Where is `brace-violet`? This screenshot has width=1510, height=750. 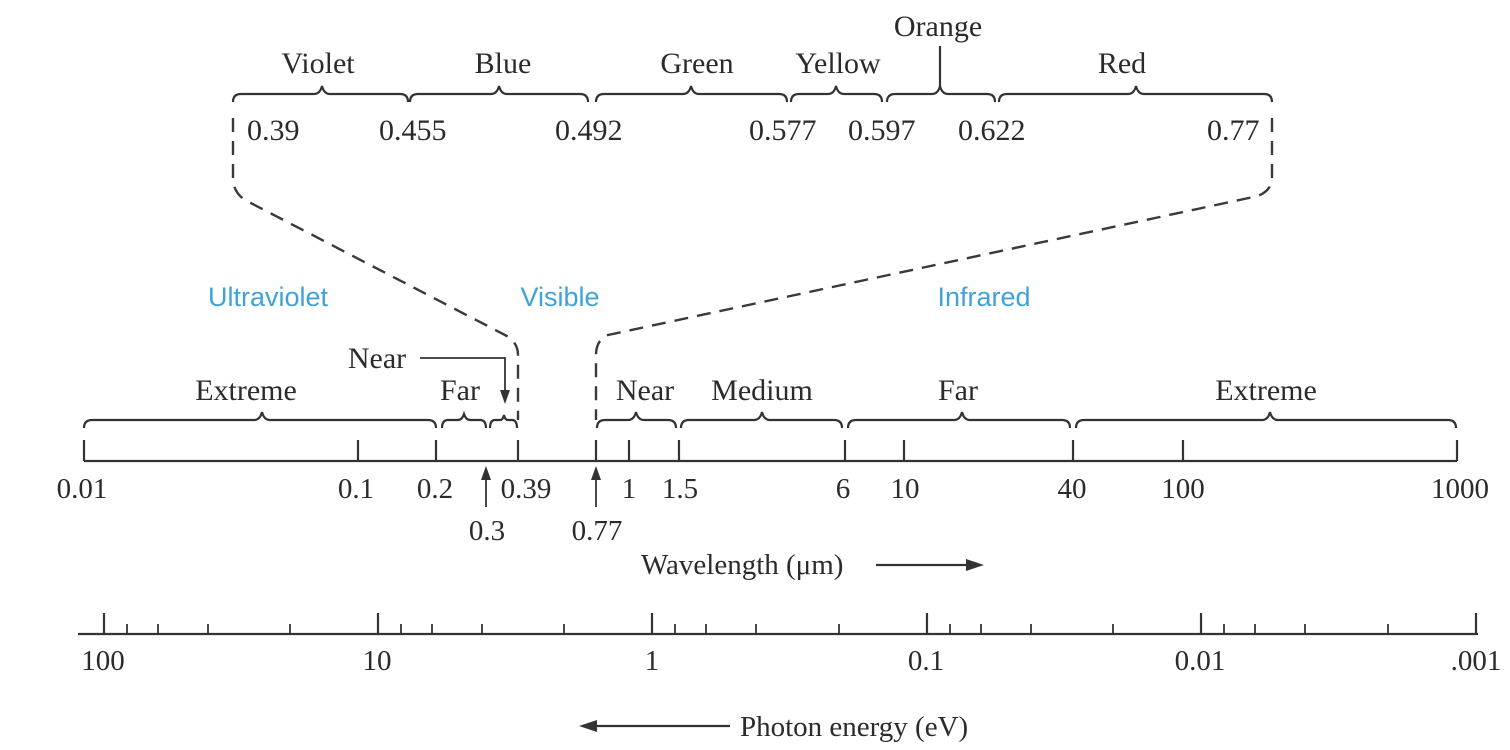
brace-violet is located at coordinates (320, 94).